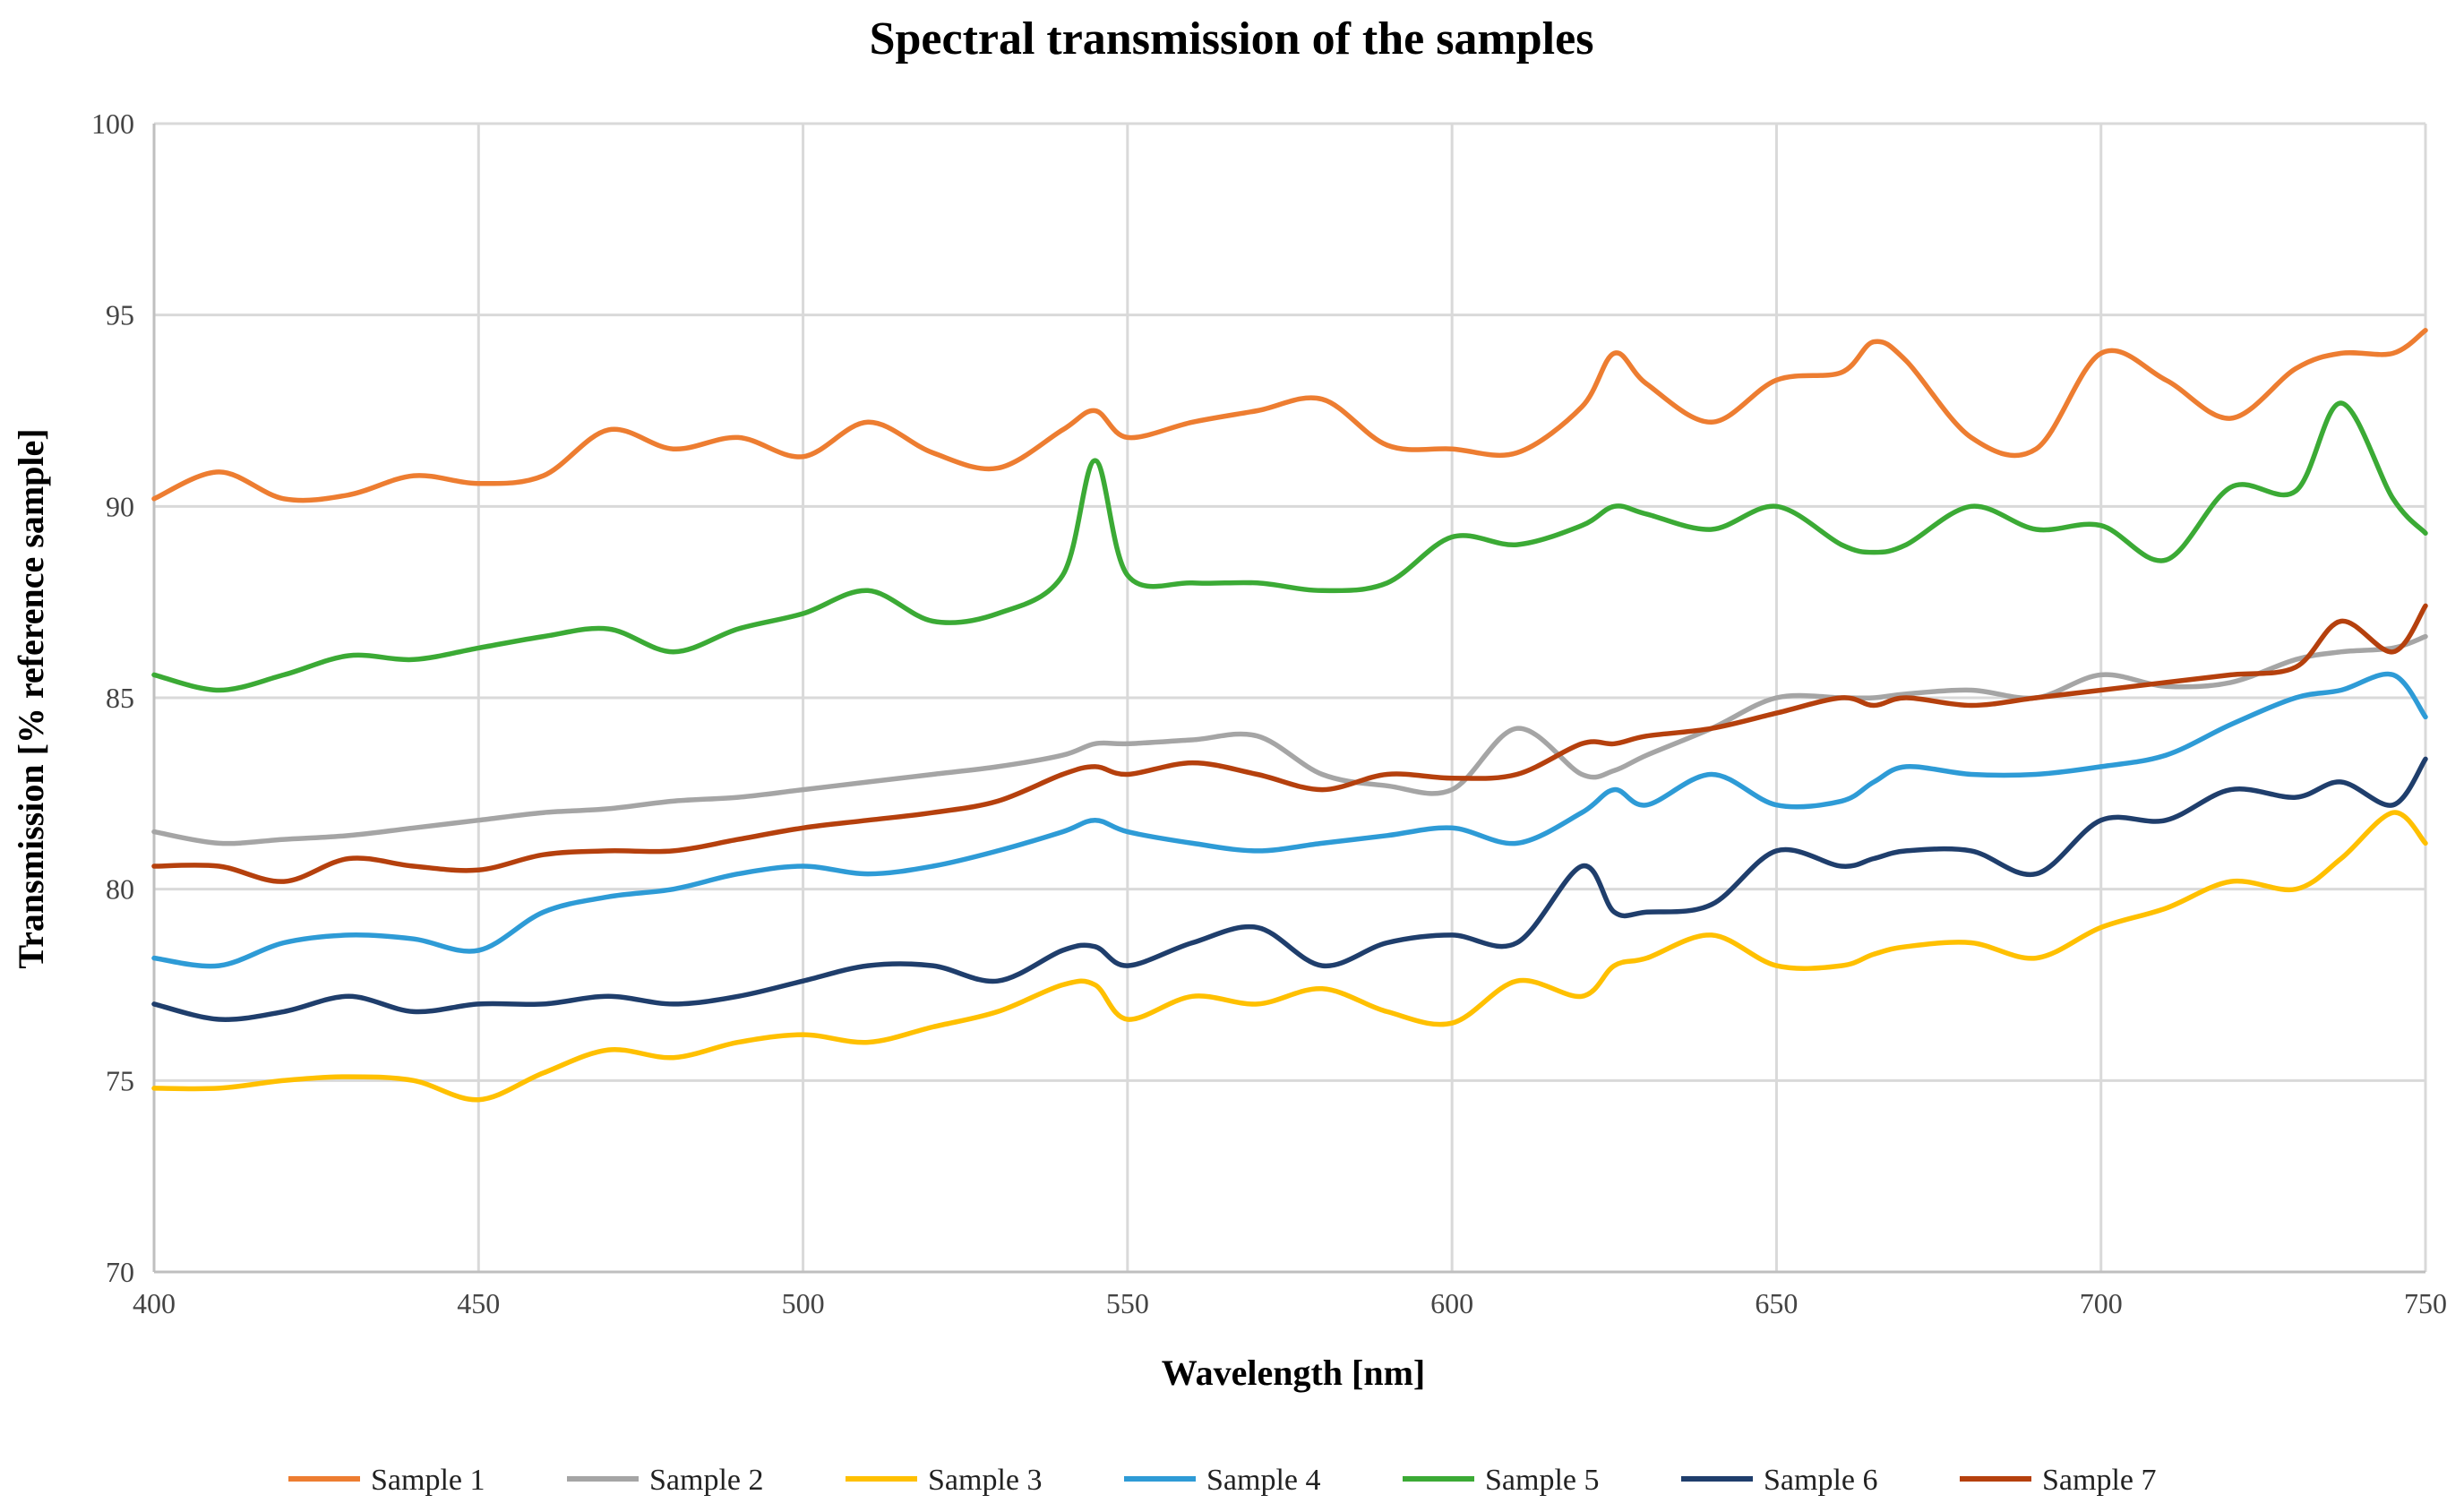 The image size is (2464, 1512). What do you see at coordinates (1451, 1303) in the screenshot?
I see `x-tick-label: 600` at bounding box center [1451, 1303].